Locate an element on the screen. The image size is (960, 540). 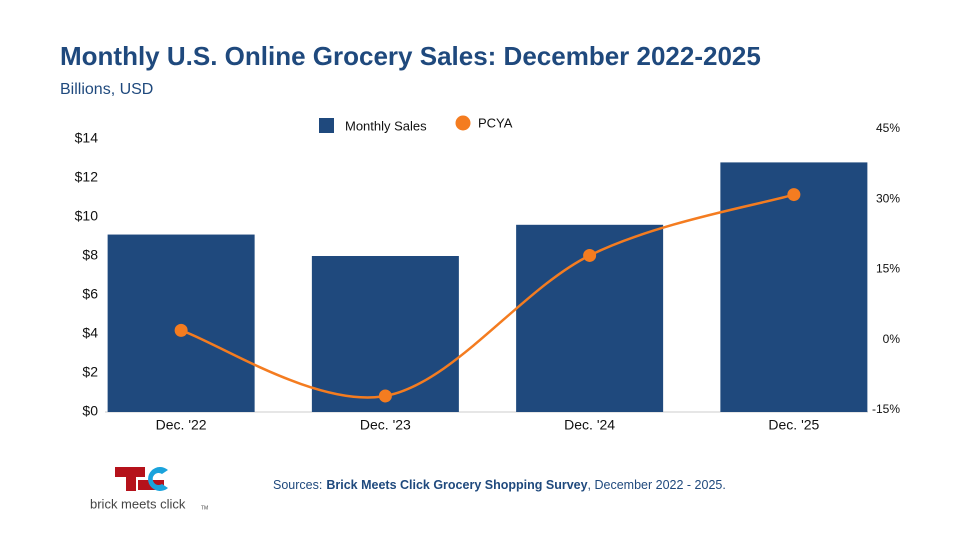
logo: brick meets click TM is located at coordinates (149, 488).